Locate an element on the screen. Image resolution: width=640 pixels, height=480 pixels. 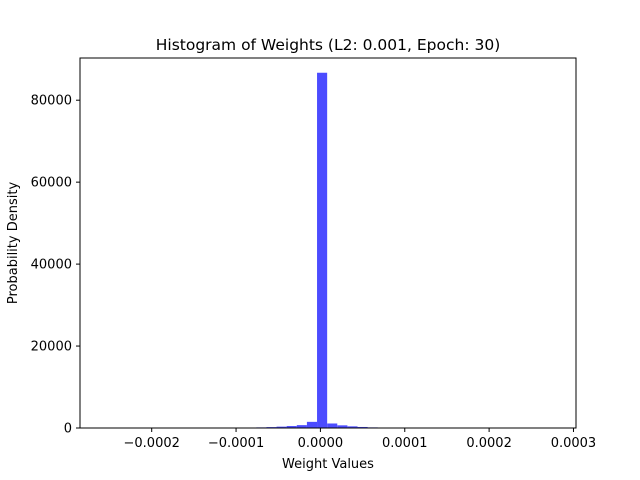
y-axis-ticks: 0 20000 40000 60000 80000 is located at coordinates (55, 265).